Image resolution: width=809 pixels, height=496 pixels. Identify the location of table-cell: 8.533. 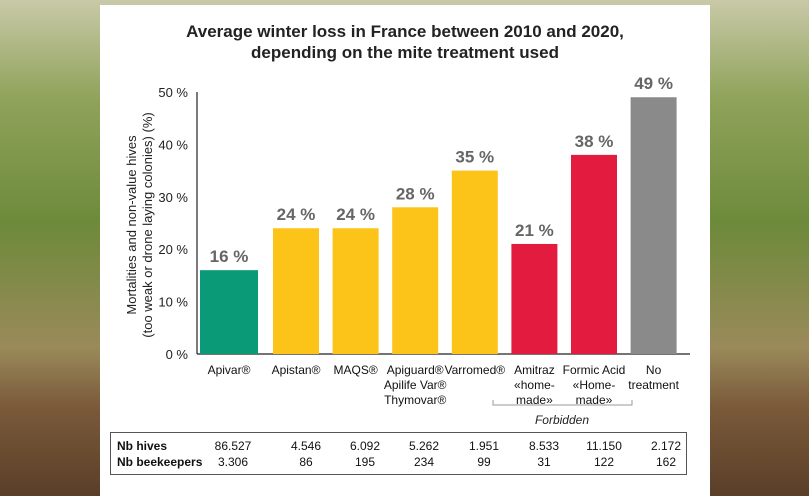
(544, 446).